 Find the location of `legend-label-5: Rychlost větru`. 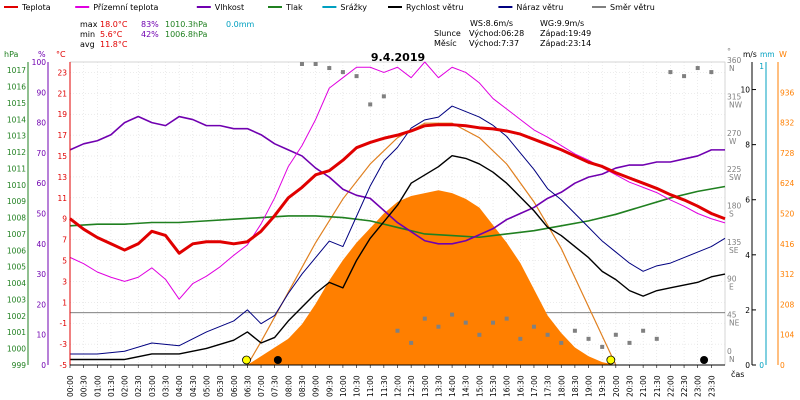

legend-label-5: Rychlost větru is located at coordinates (434, 7).